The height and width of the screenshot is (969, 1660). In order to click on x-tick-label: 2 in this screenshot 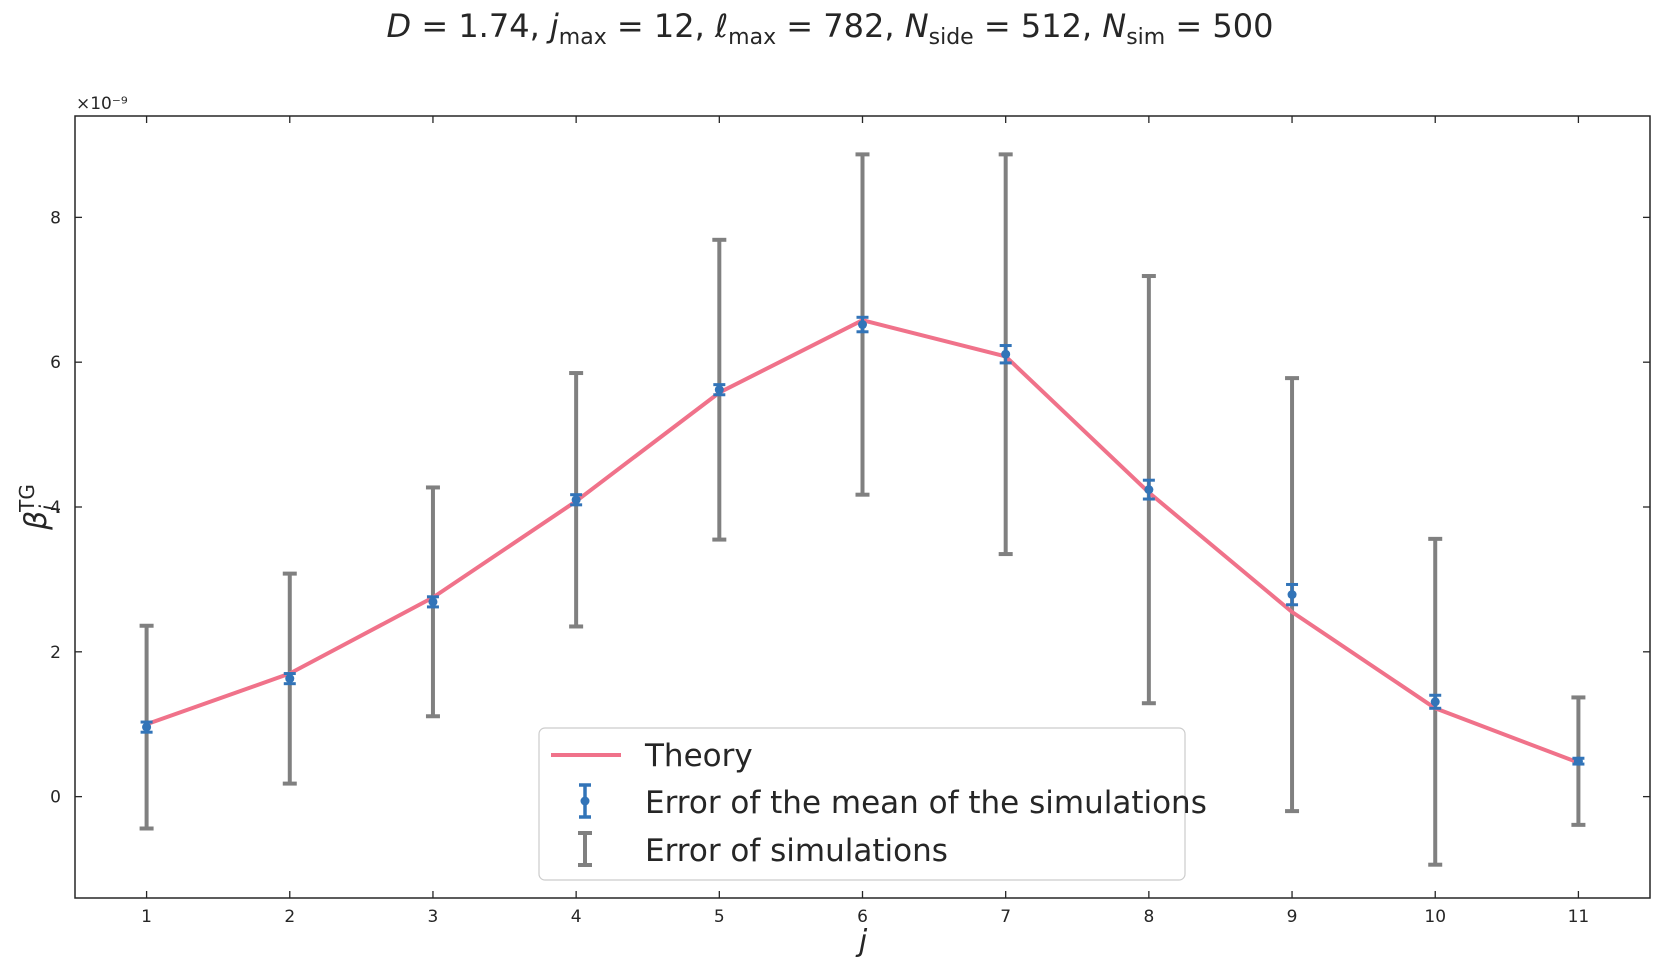, I will do `click(289, 917)`.